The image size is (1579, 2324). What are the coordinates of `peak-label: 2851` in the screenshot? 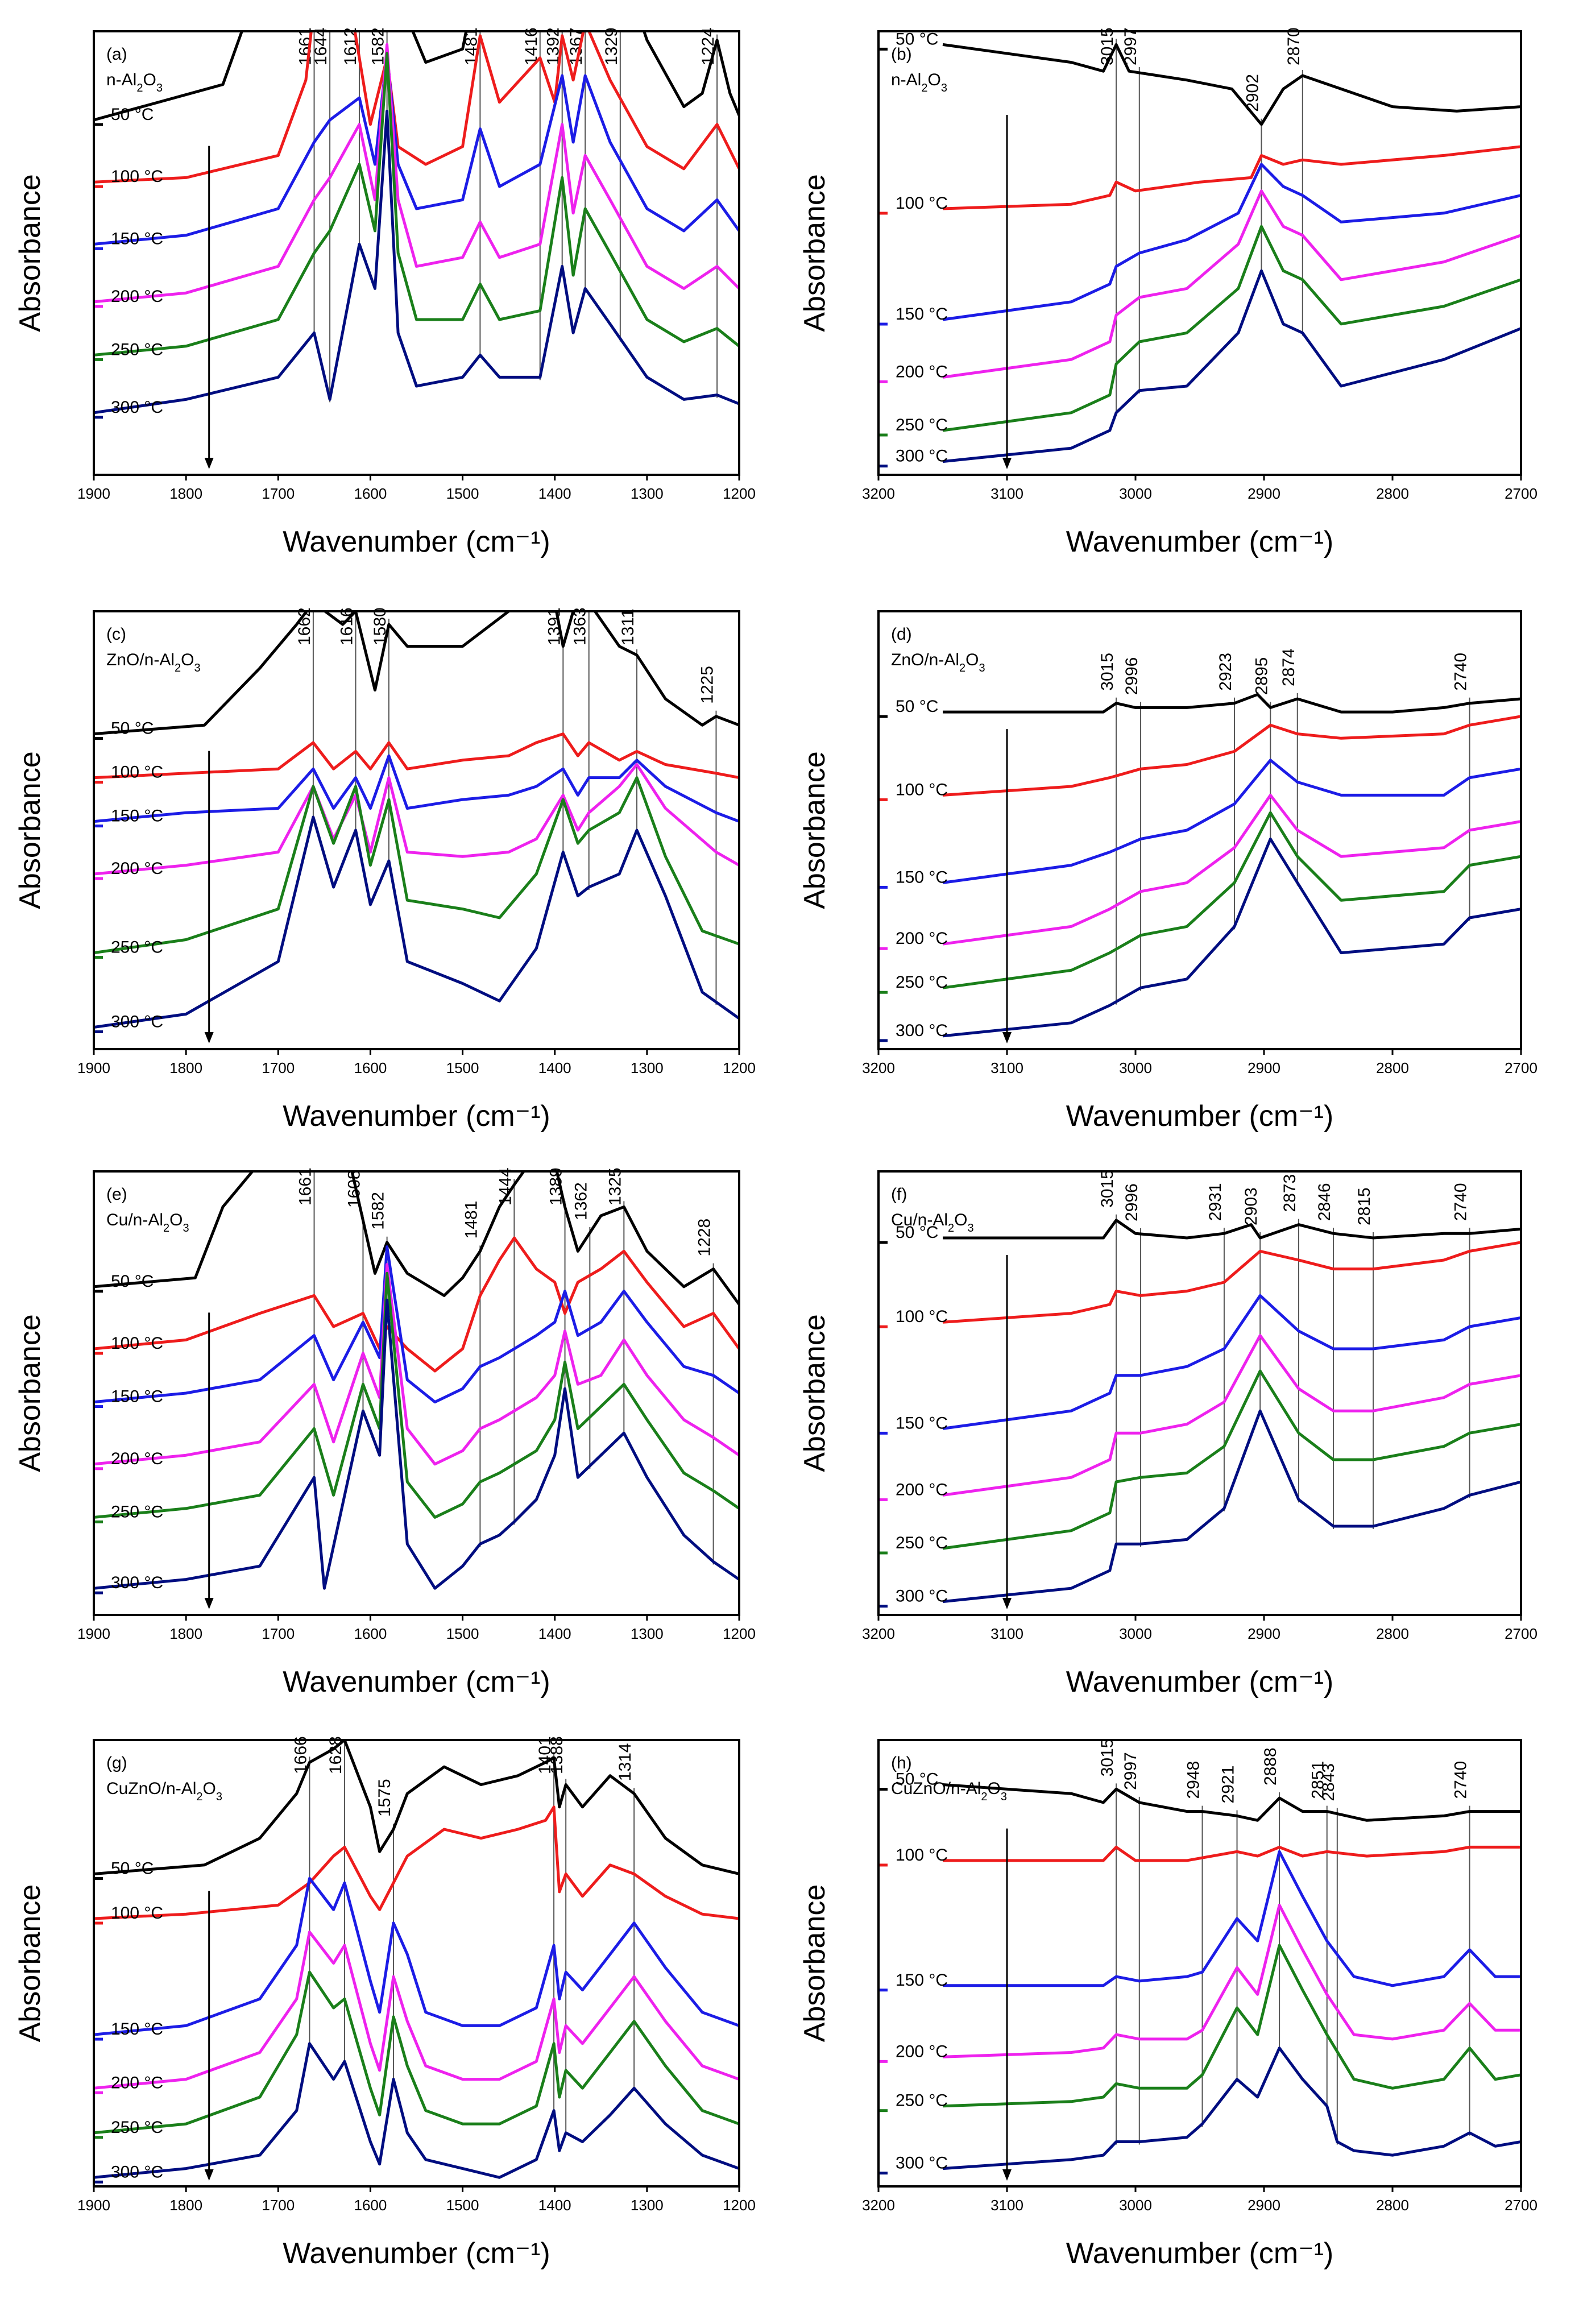 It's located at (1318, 1780).